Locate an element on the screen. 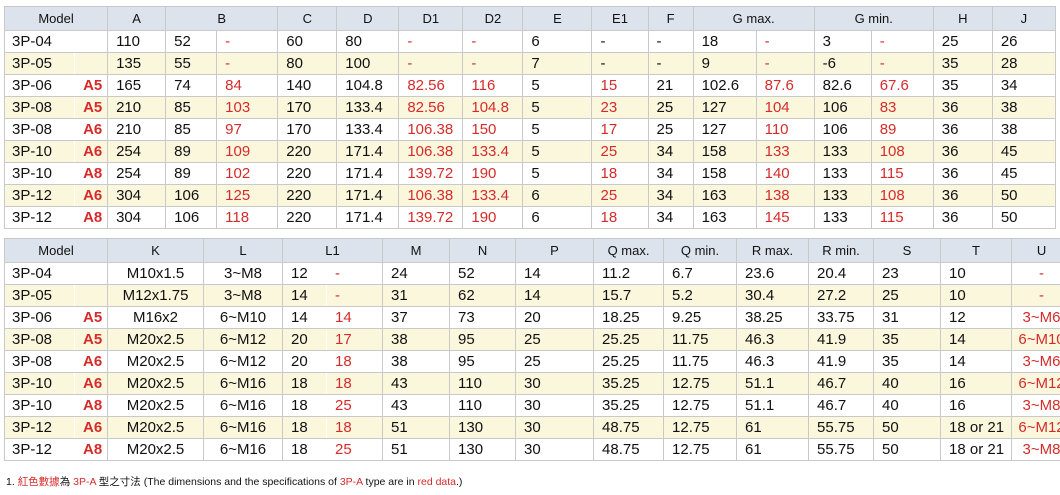 This screenshot has height=495, width=1060. table-cell: 100 is located at coordinates (368, 63).